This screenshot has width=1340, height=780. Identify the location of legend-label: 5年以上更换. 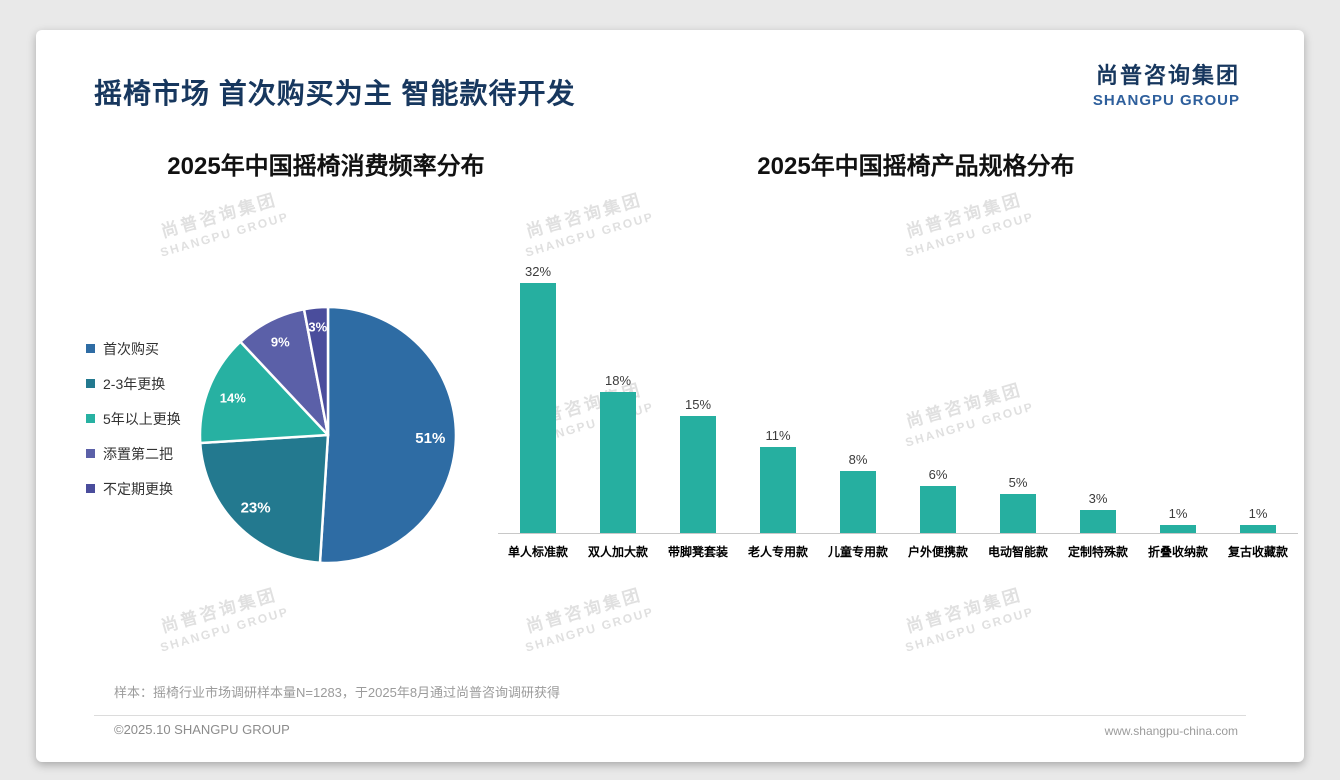
(142, 418).